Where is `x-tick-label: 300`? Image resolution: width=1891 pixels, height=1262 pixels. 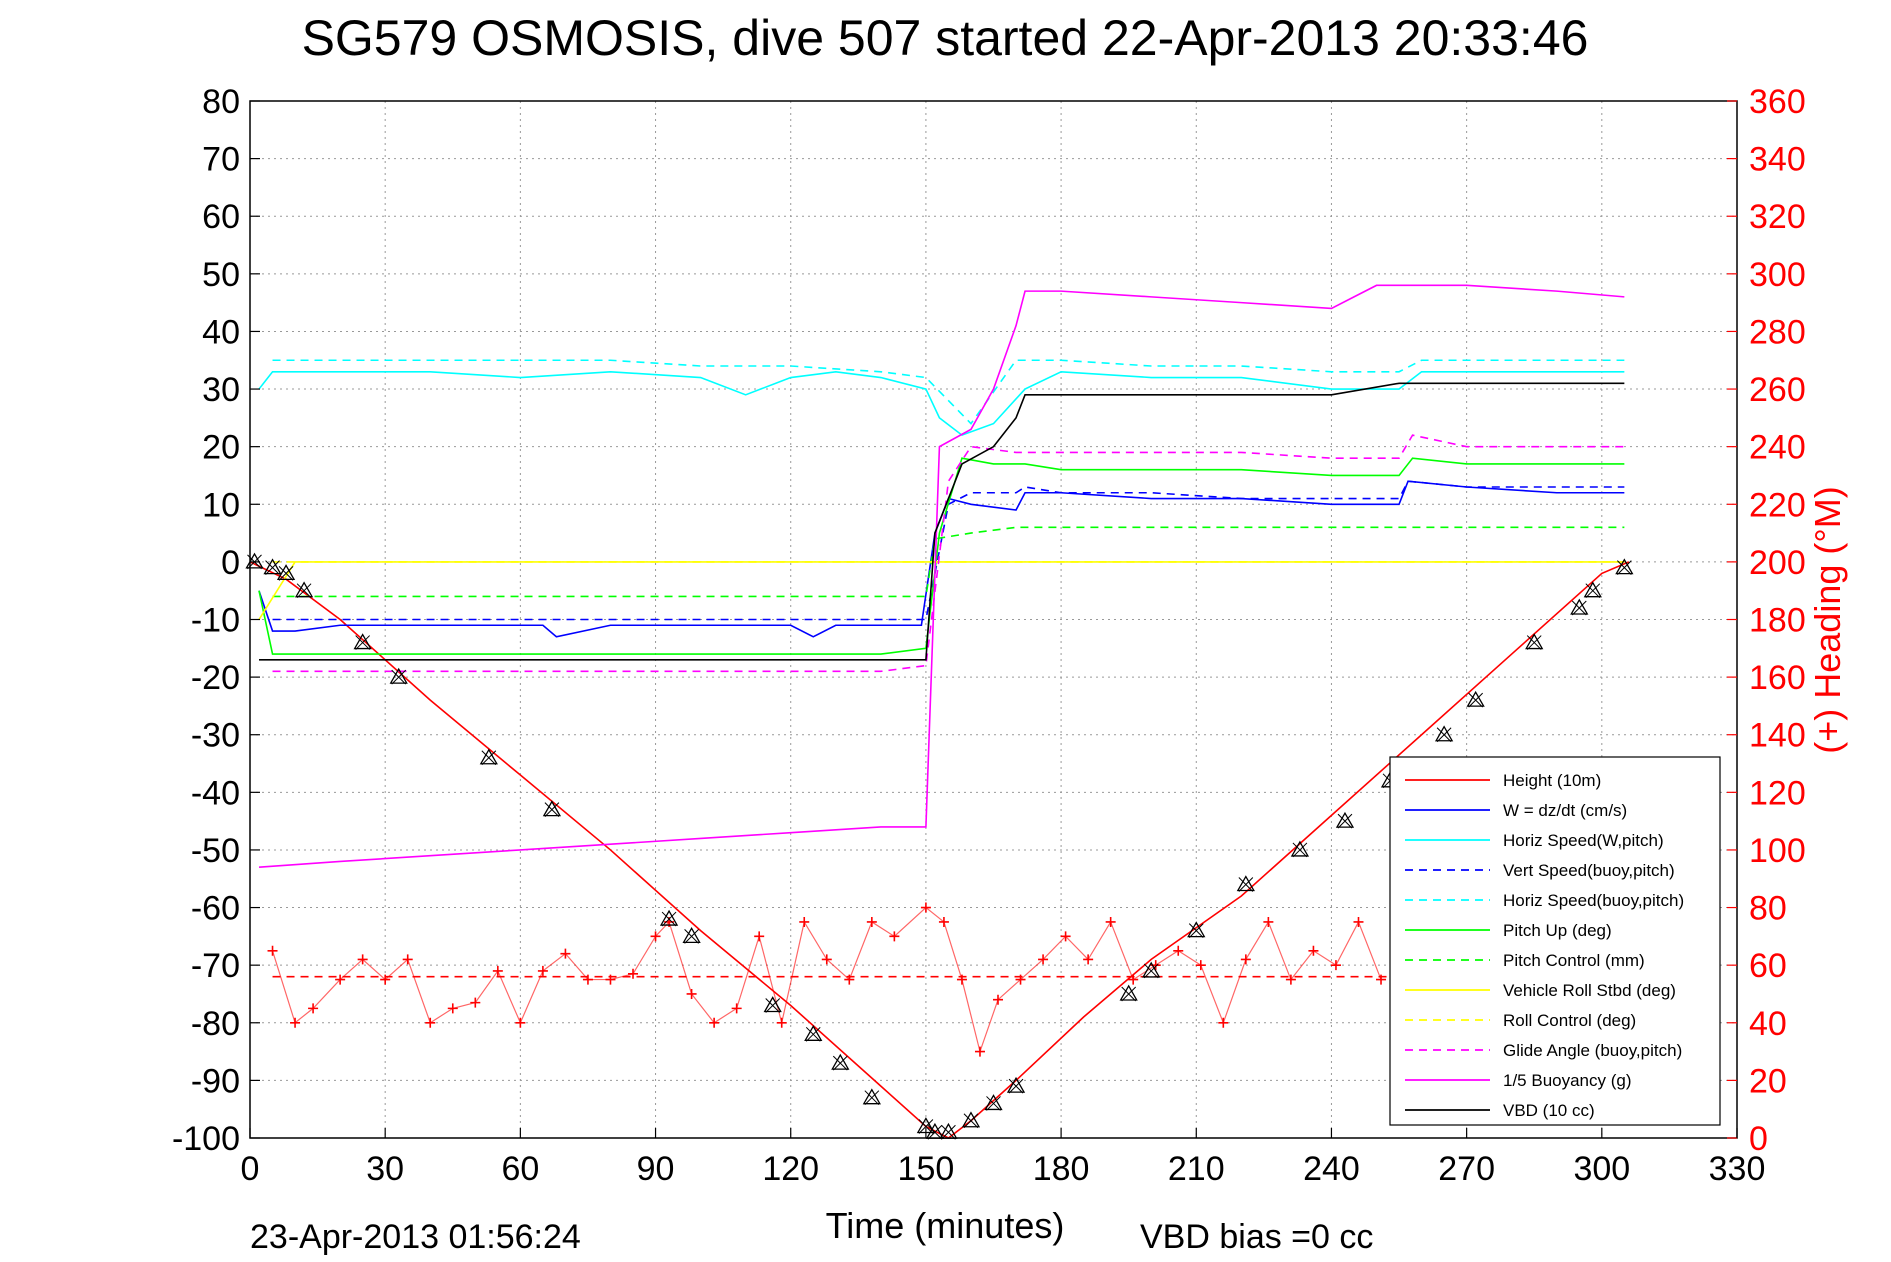 x-tick-label: 300 is located at coordinates (1601, 1169).